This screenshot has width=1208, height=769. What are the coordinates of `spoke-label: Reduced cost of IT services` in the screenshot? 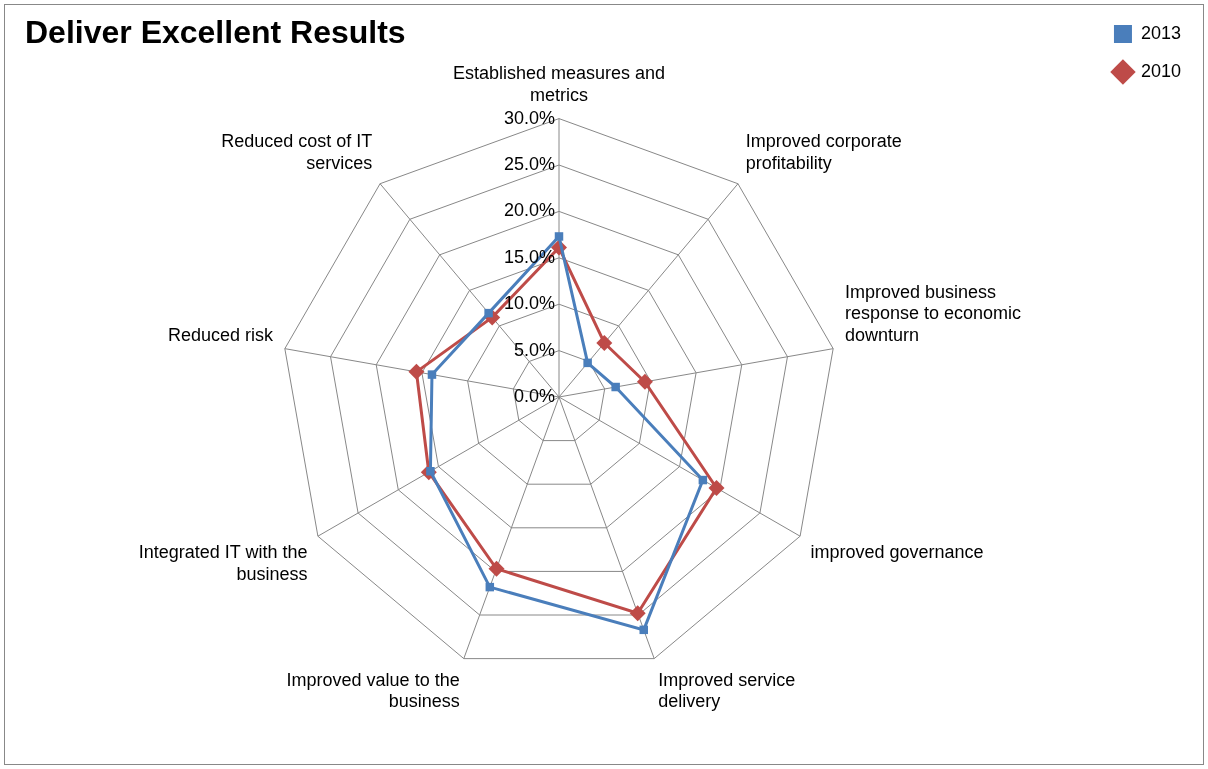 It's located at (297, 152).